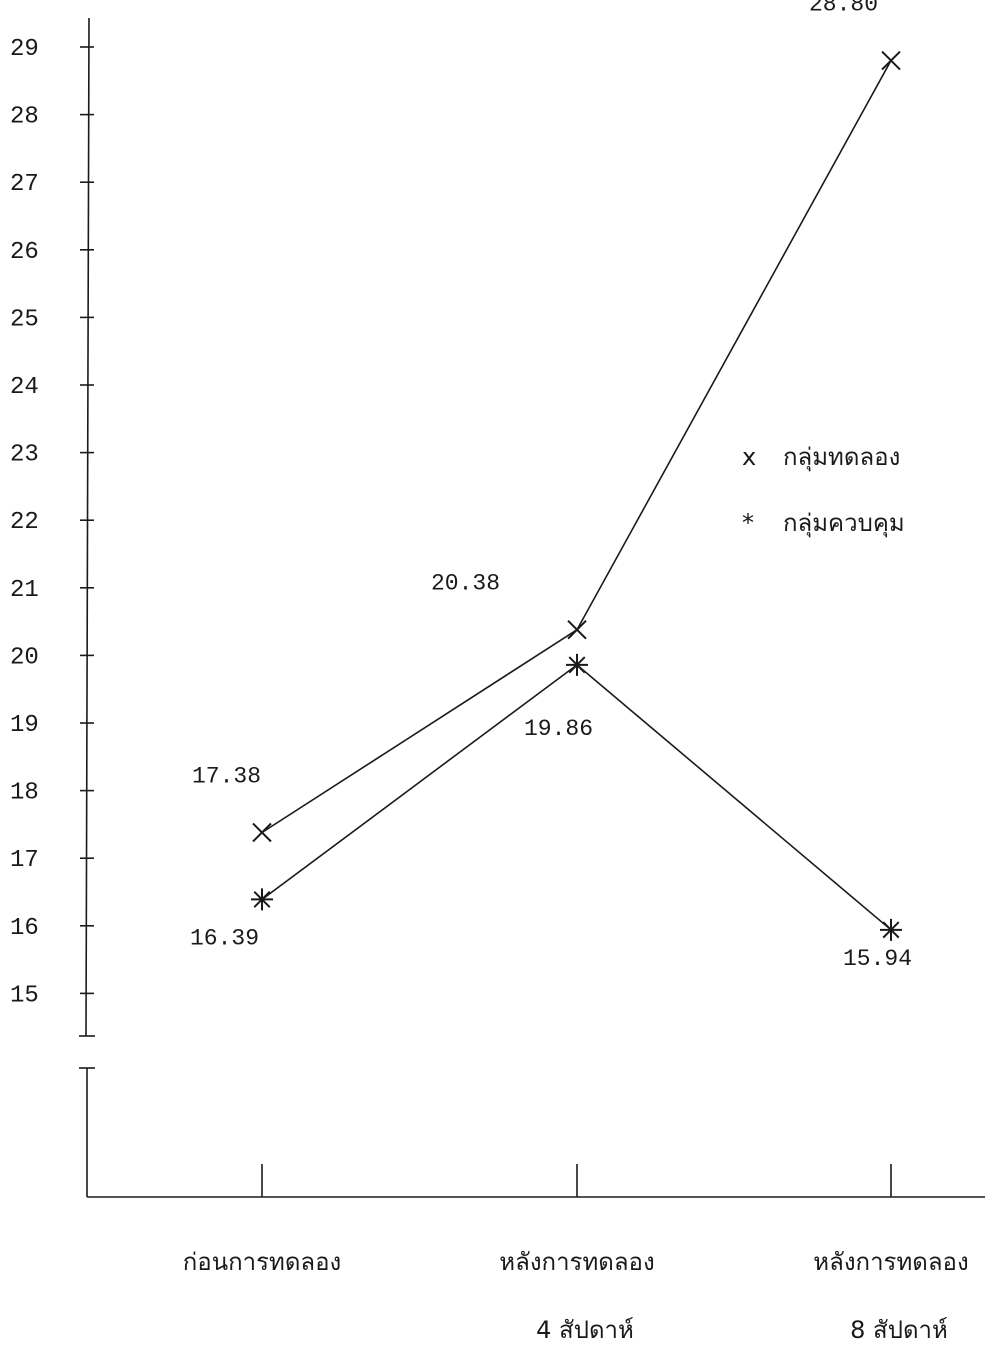  I want to click on series-1-data-label-1: 17.38, so click(226, 777).